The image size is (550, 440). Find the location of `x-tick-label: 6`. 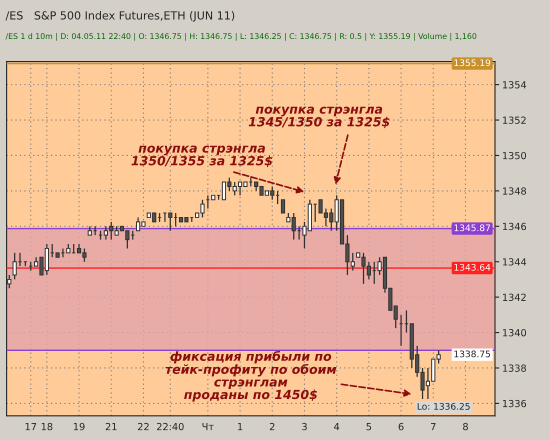

x-tick-label: 6 is located at coordinates (401, 426).